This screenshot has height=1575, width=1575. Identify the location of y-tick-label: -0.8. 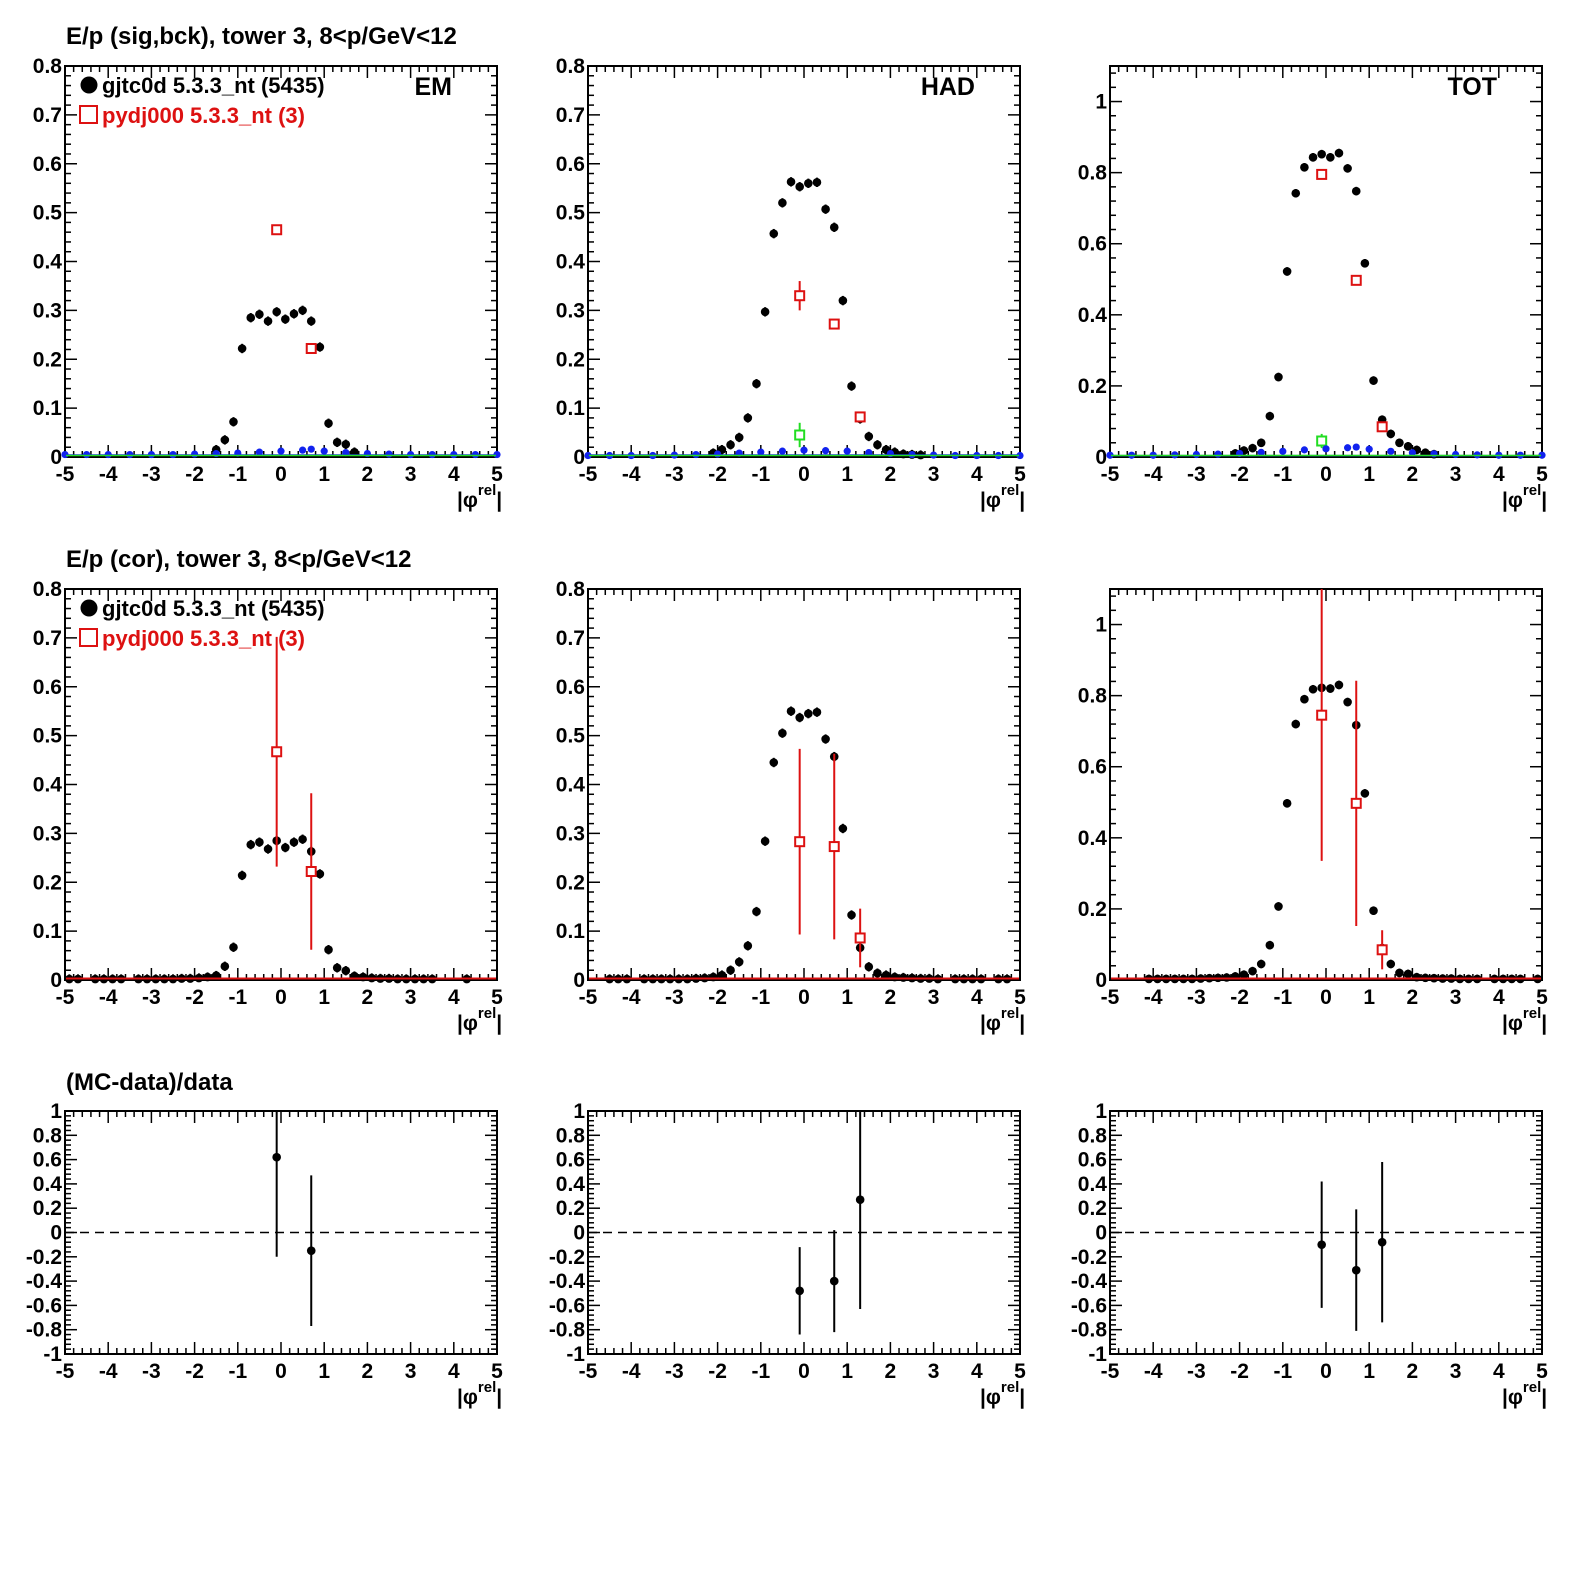
(44, 1330).